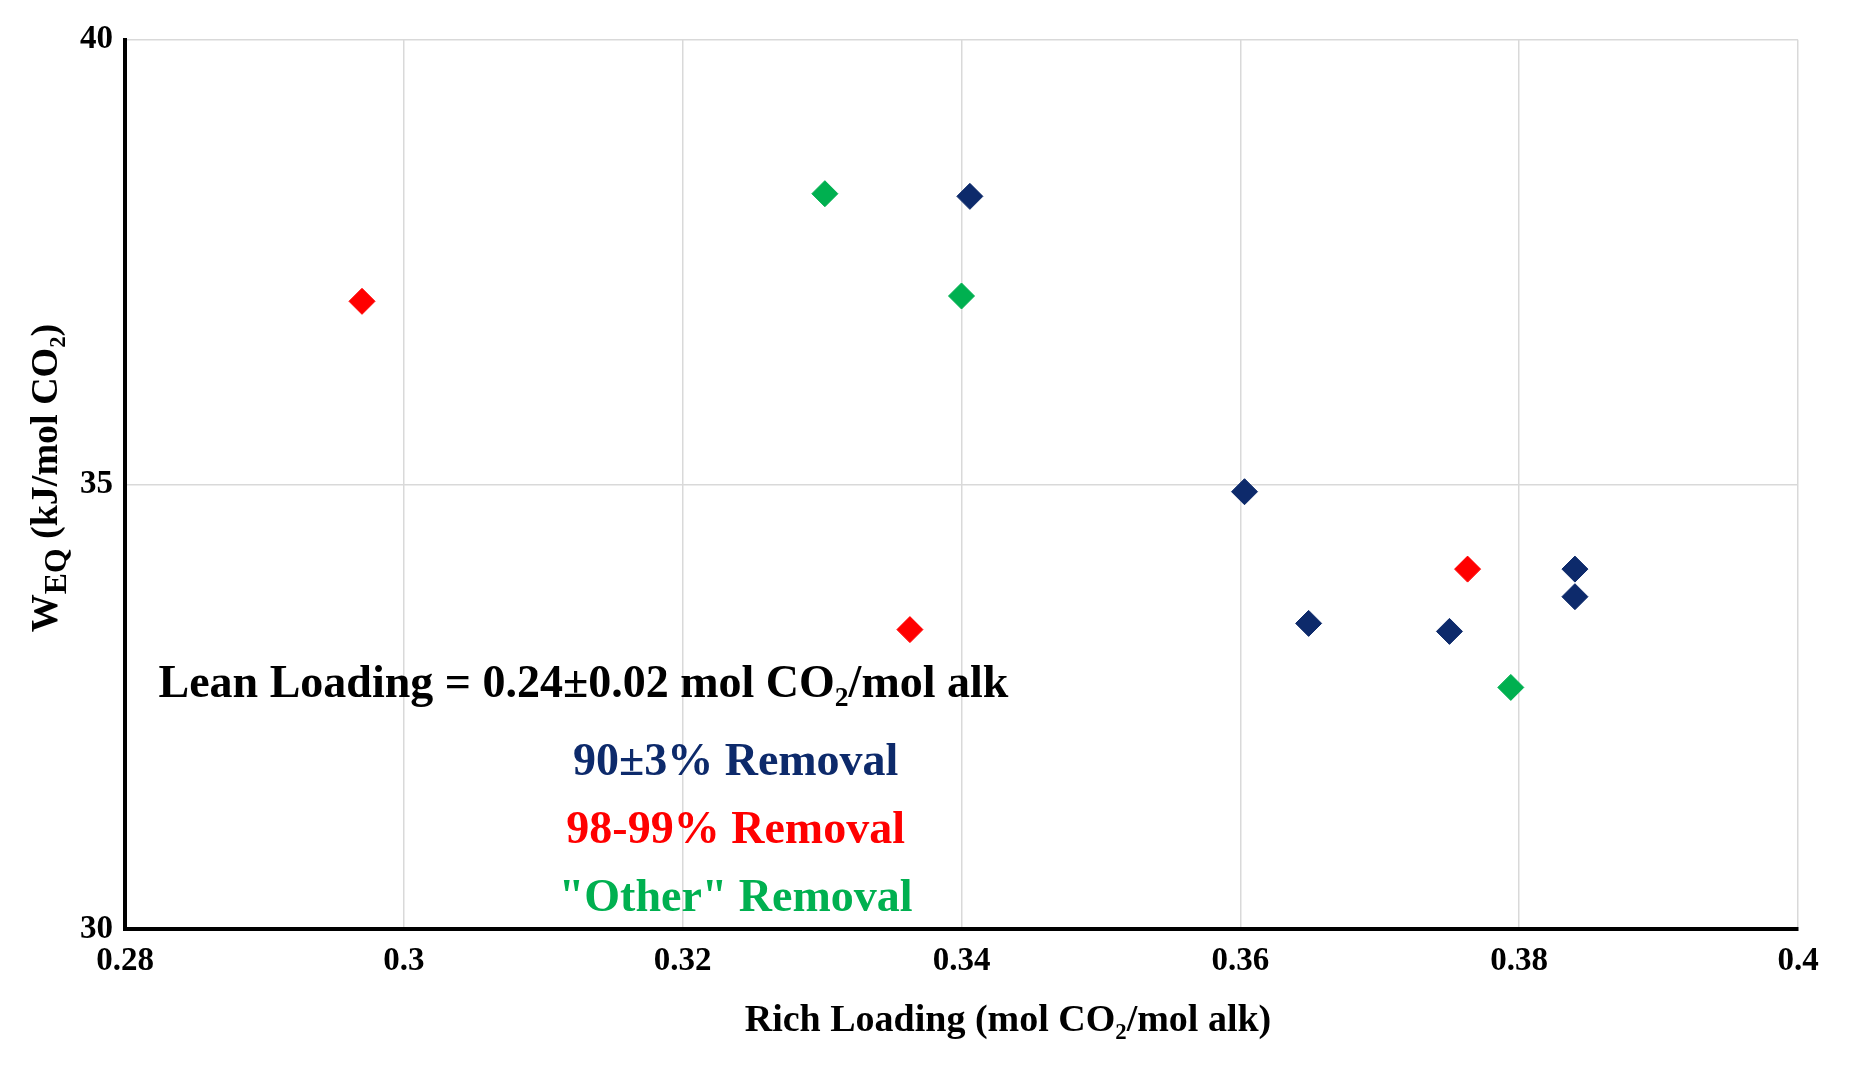 This screenshot has width=1851, height=1066. I want to click on x-tick-label: 0.36, so click(1240, 958).